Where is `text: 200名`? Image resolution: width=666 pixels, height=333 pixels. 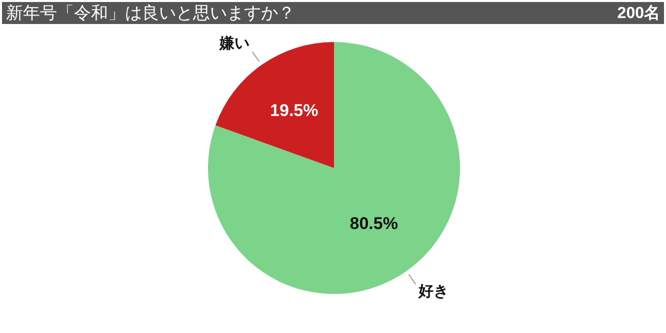
text: 200名 is located at coordinates (638, 13).